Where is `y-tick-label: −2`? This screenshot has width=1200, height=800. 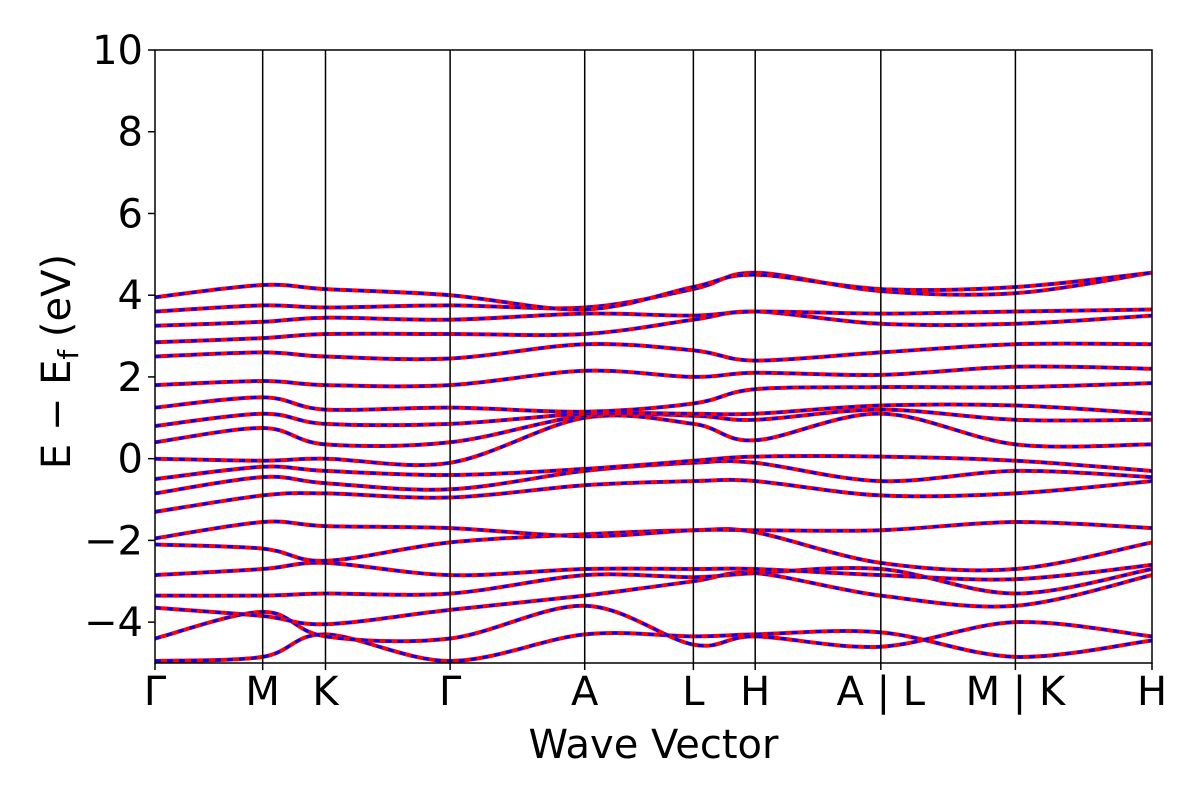
y-tick-label: −2 is located at coordinates (113, 541).